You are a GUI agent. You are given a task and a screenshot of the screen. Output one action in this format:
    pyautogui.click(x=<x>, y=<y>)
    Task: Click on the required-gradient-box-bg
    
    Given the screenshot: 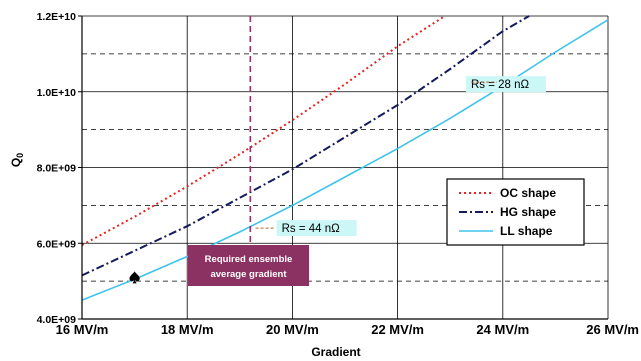 What is the action you would take?
    pyautogui.click(x=248, y=265)
    